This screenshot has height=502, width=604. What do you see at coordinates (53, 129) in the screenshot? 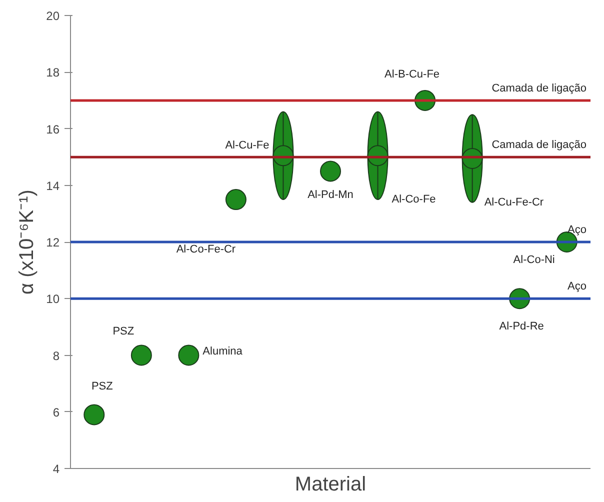
I see `y-tick-label: 16` at bounding box center [53, 129].